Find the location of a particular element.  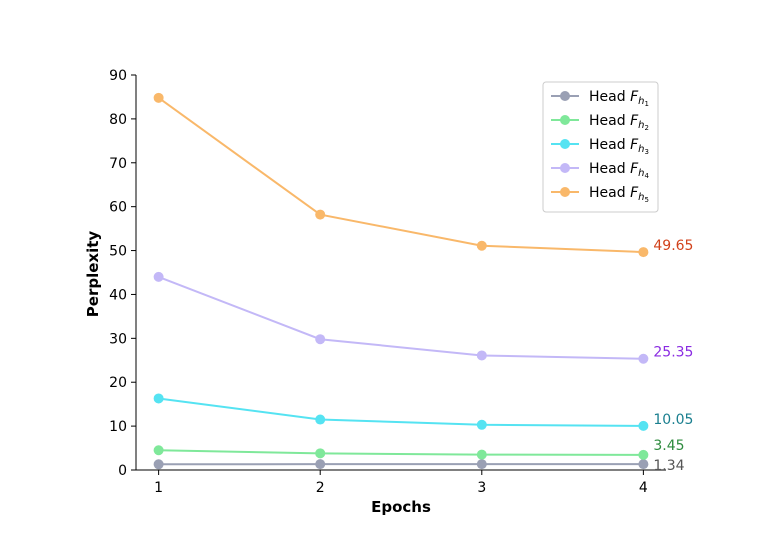

y-tick-label: 10 is located at coordinates (118, 427).